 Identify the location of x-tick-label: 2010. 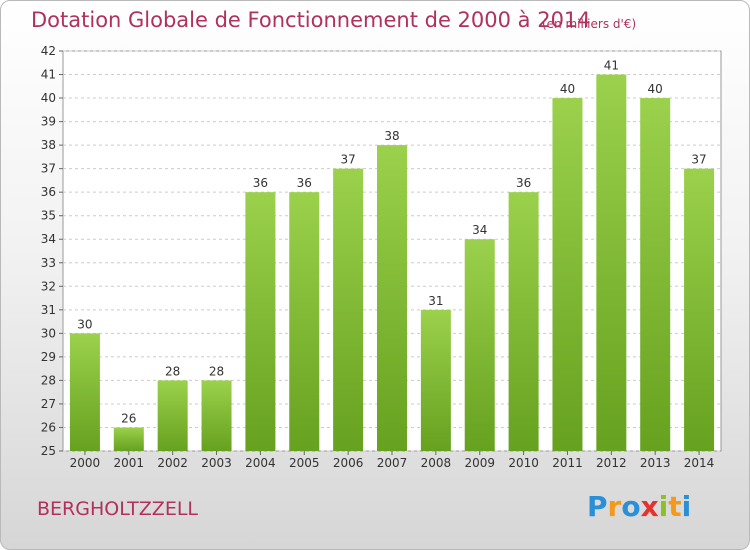
(523, 463).